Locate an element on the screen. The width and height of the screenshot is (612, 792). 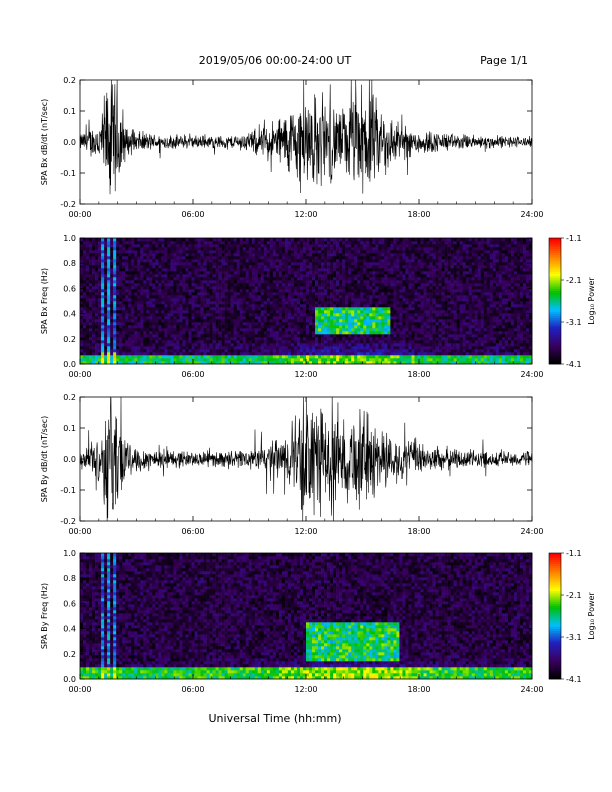
chart-title: 2019/05/06 00:00-24:00 UT is located at coordinates (275, 60).